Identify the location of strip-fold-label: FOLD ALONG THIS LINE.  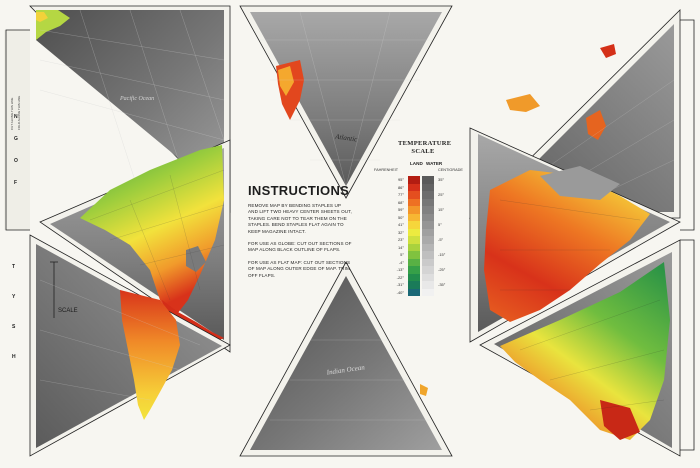
(19, 113).